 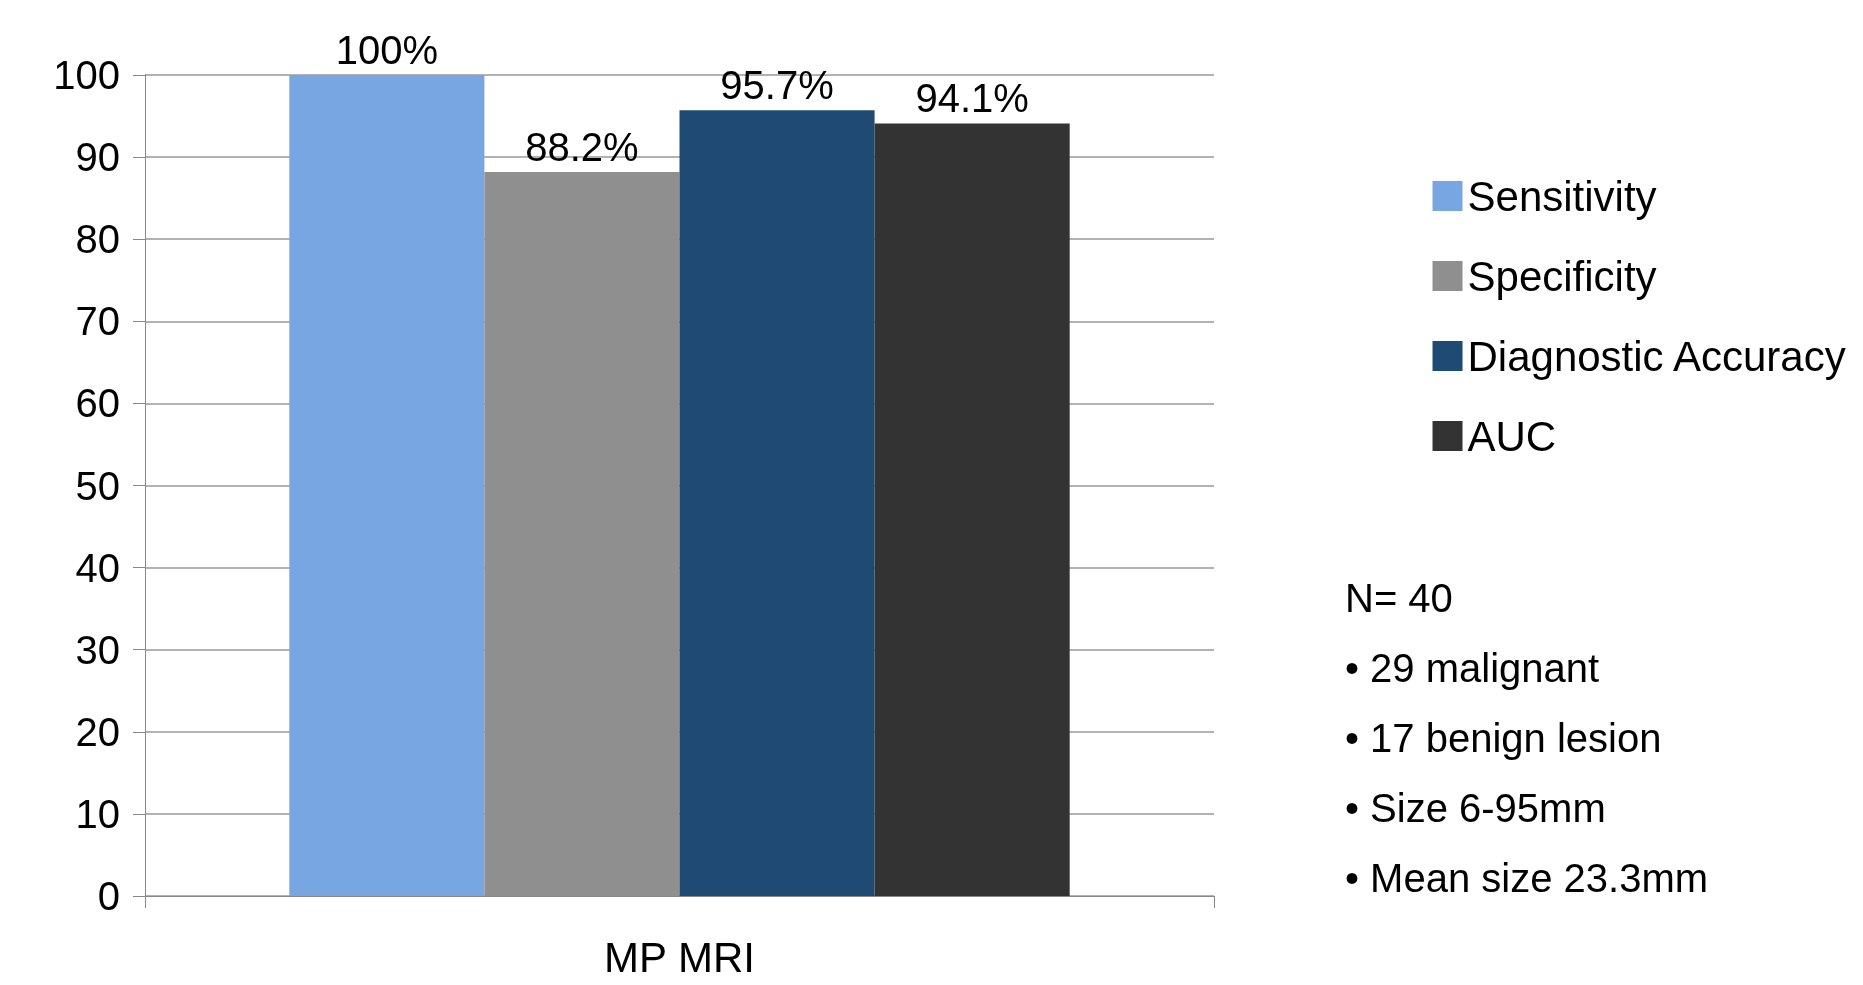 What do you see at coordinates (1472, 668) in the screenshot?
I see `text: • 29 malignant` at bounding box center [1472, 668].